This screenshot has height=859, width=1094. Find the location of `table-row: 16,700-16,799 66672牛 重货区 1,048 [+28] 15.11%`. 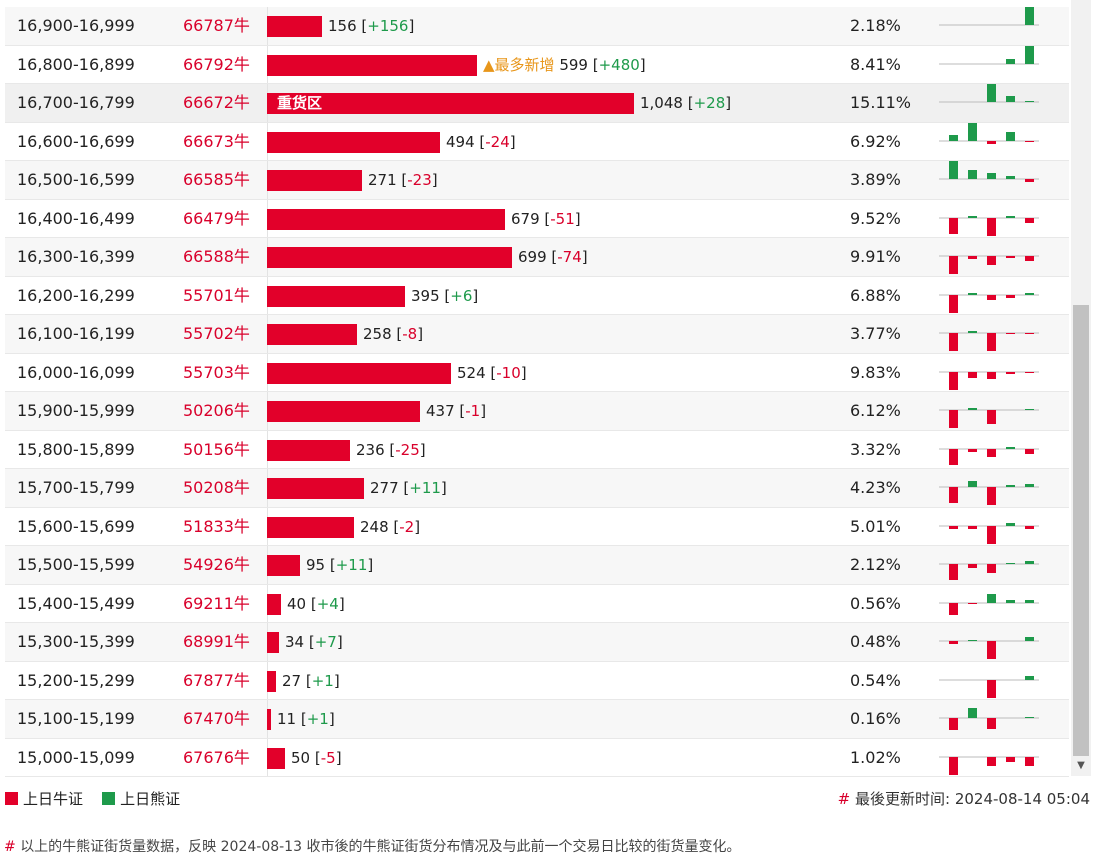

table-row: 16,700-16,799 66672牛 重货区 1,048 [+28] 15.11% is located at coordinates (537, 103).